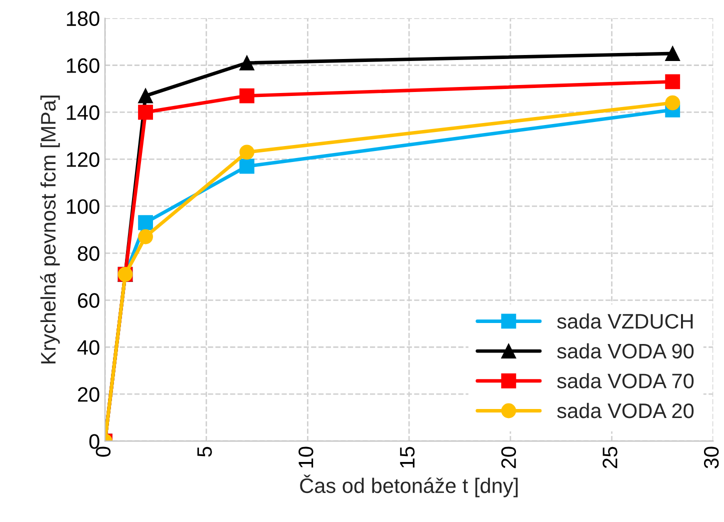  Describe the element at coordinates (625, 380) in the screenshot. I see `legend-label: sada VODA 70` at that location.